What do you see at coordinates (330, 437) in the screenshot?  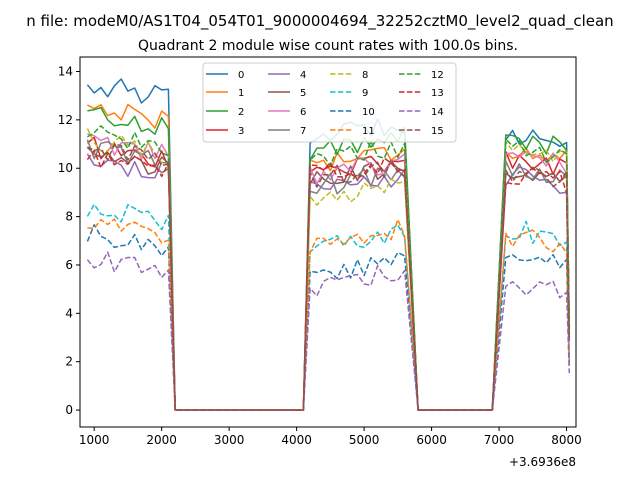 I see `x-axis: 1000 2000 3000 4000 5000 6000 7000 8000` at bounding box center [330, 437].